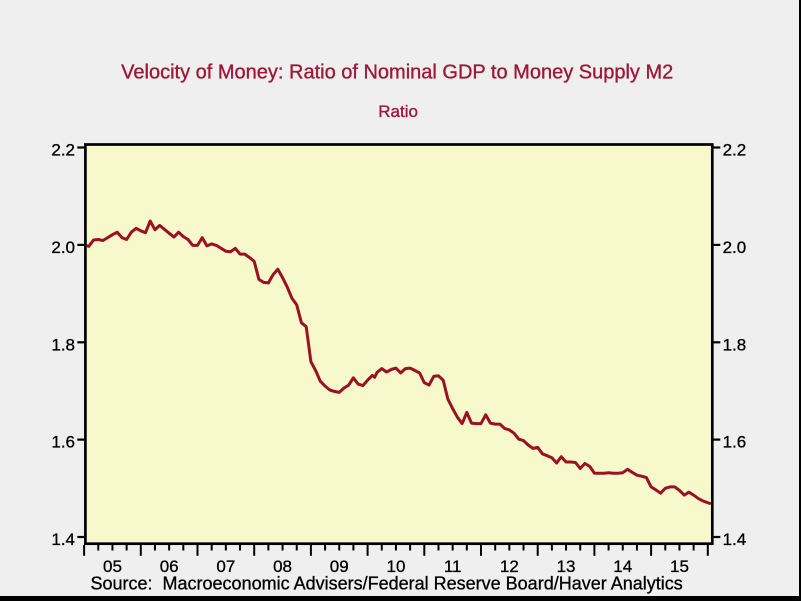 Image resolution: width=801 pixels, height=601 pixels. I want to click on svg-text: 11, so click(453, 566).